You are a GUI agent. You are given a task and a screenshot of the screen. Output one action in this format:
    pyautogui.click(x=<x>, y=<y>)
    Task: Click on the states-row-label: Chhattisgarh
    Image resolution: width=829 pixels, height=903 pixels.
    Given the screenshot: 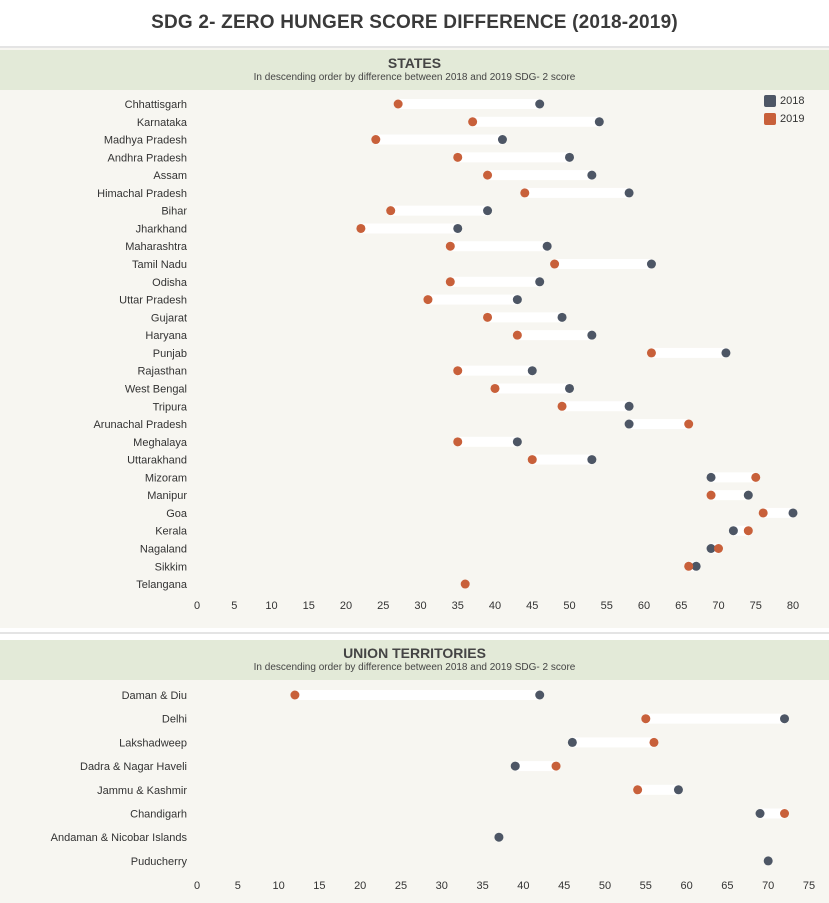 What is the action you would take?
    pyautogui.click(x=156, y=105)
    